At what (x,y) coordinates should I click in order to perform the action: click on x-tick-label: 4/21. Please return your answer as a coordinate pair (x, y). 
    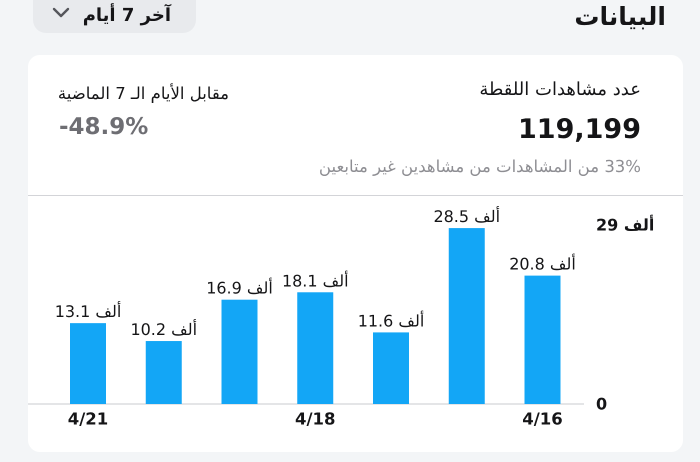
    Looking at the image, I should click on (88, 419).